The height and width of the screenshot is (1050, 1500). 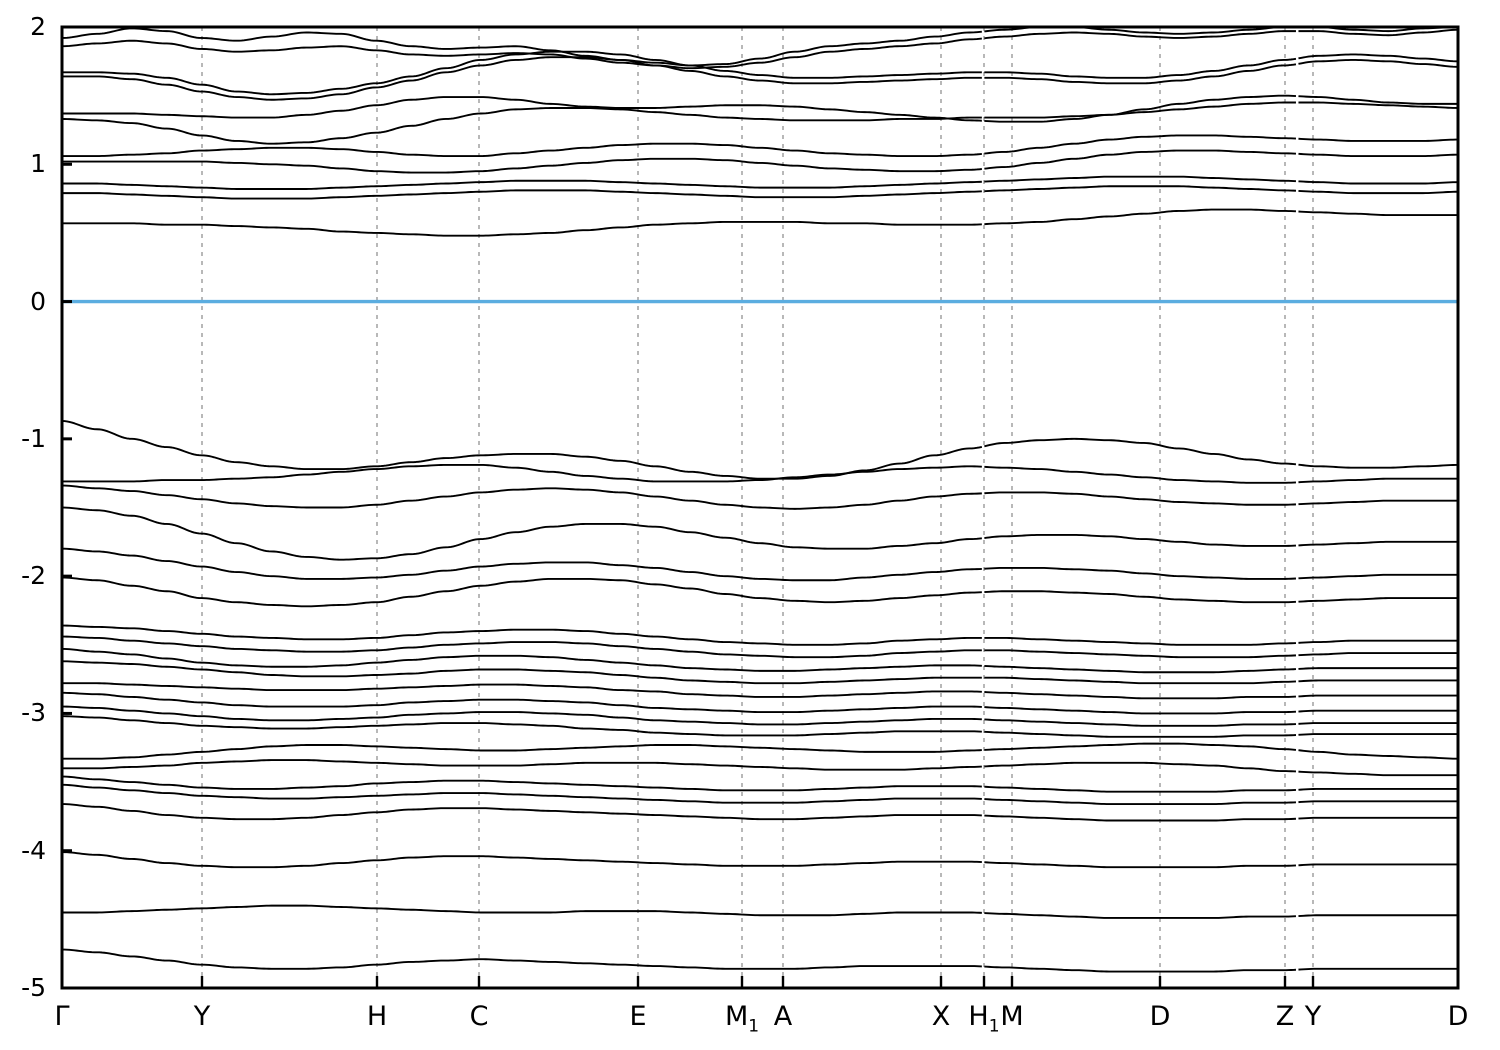 I want to click on x-tick-label: X, so click(x=941, y=1016).